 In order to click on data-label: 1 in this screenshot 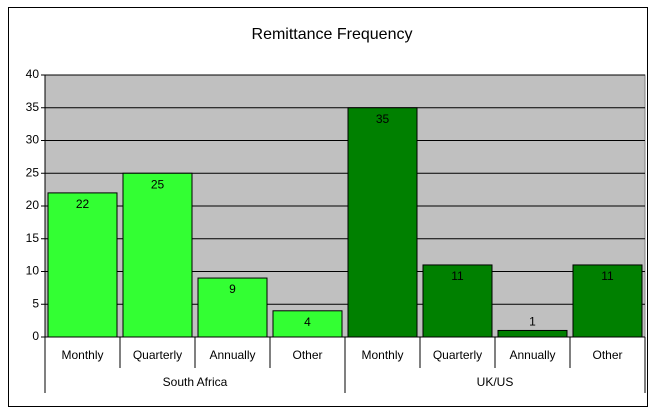, I will do `click(532, 322)`.